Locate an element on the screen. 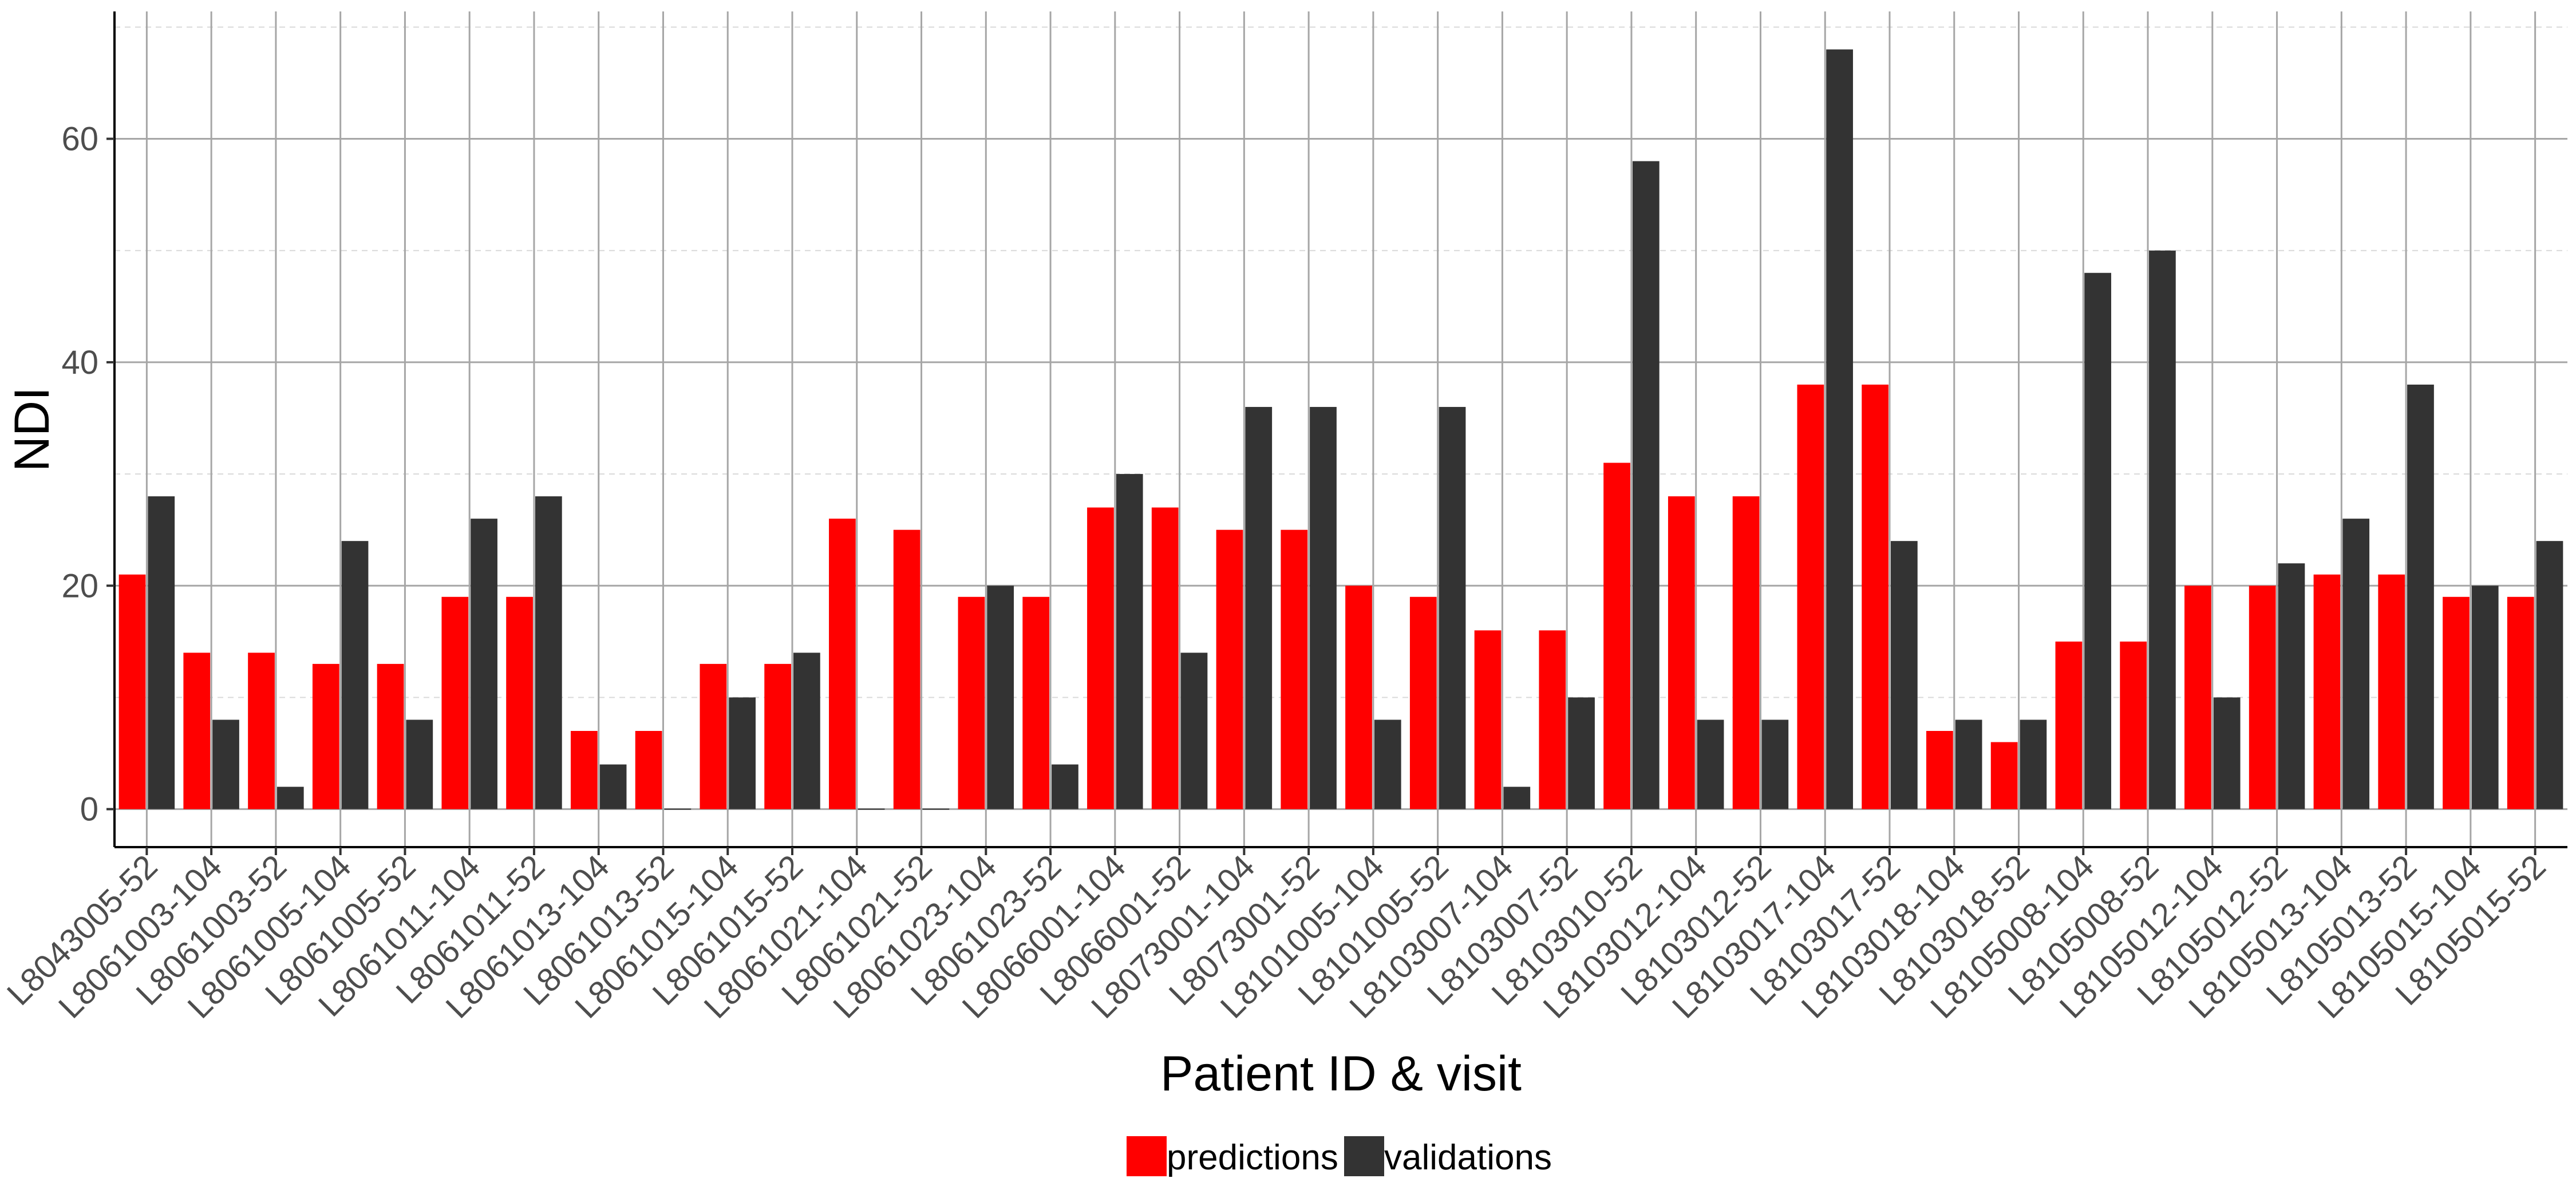  legend-label-predictions: predictions is located at coordinates (1252, 1158).